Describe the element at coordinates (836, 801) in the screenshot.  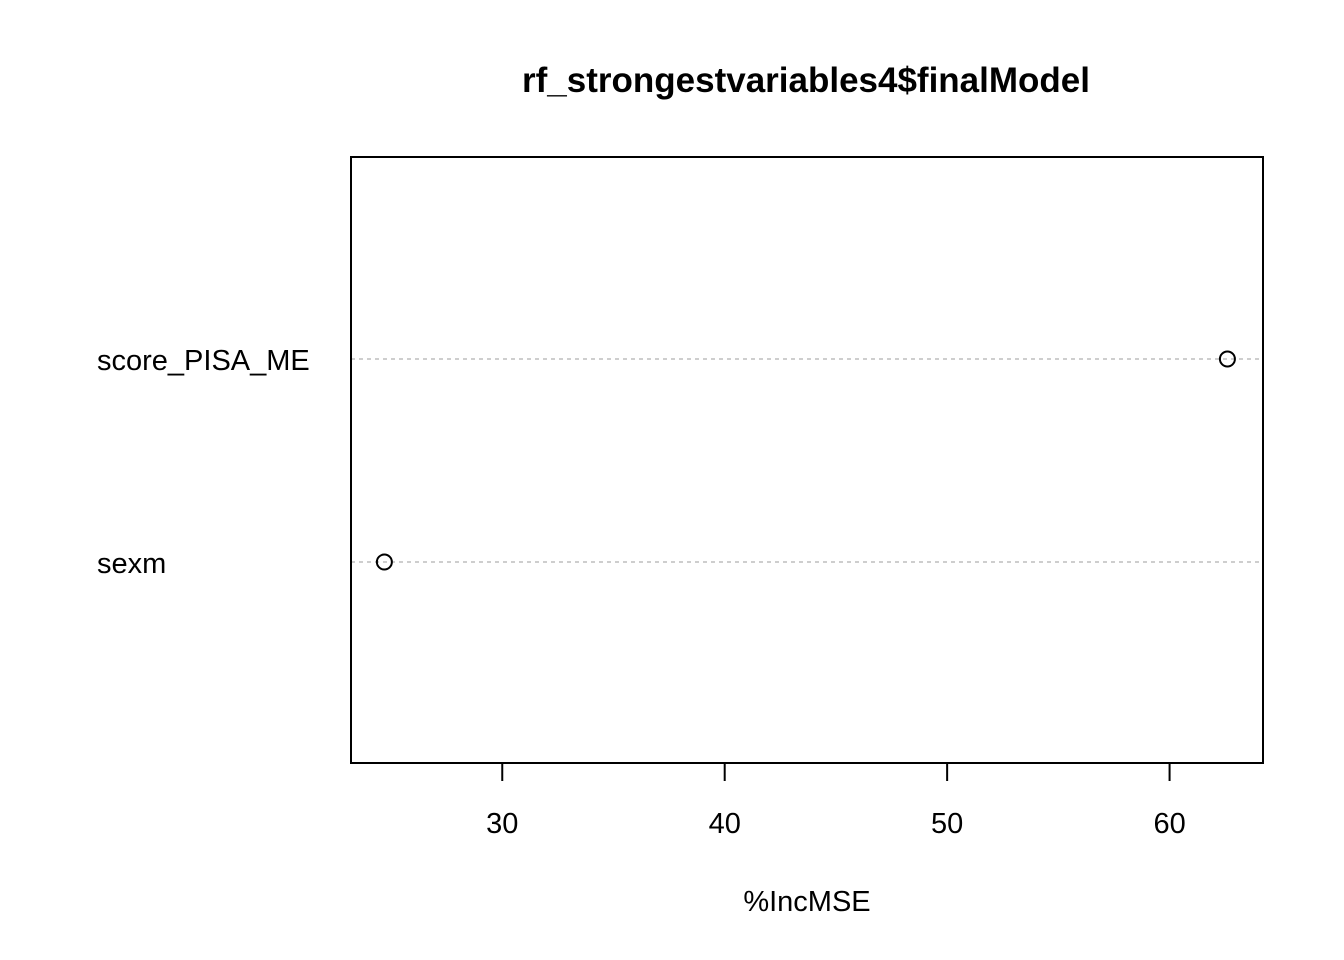
I see `x-axis: 30 40 50 60` at that location.